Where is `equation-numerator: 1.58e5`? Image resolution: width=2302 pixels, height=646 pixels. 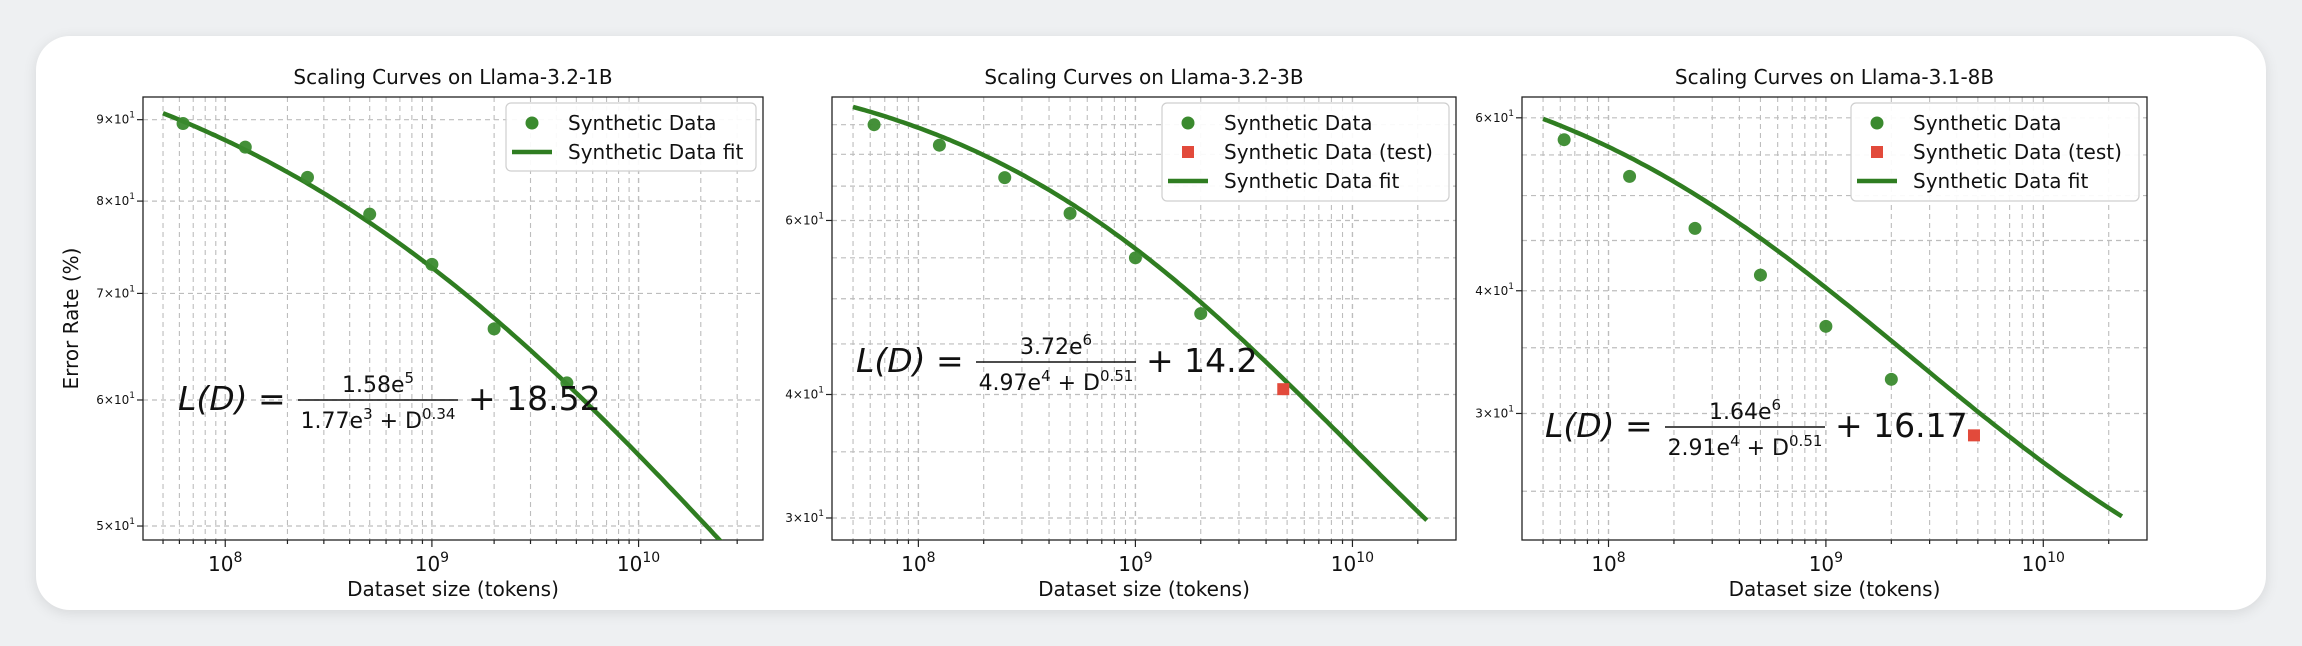 equation-numerator: 1.58e5 is located at coordinates (378, 383).